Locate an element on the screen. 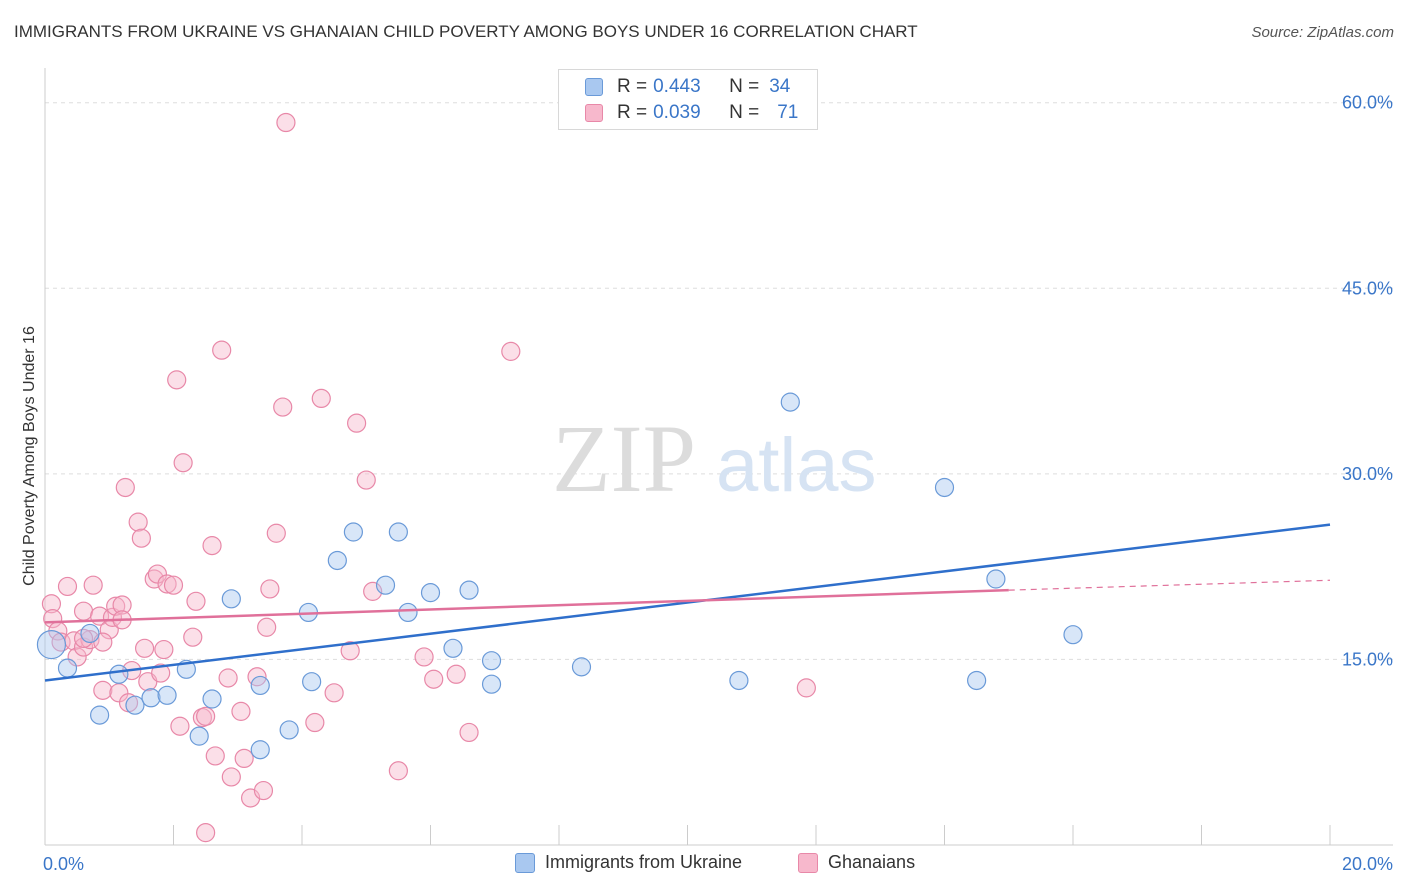 The height and width of the screenshot is (892, 1406). watermark: ZIP atlas is located at coordinates (714, 458).